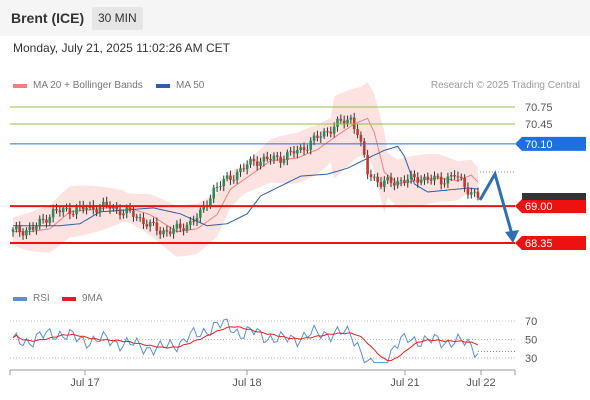 The width and height of the screenshot is (590, 400). I want to click on level-badge-text: 68.35, so click(539, 244).